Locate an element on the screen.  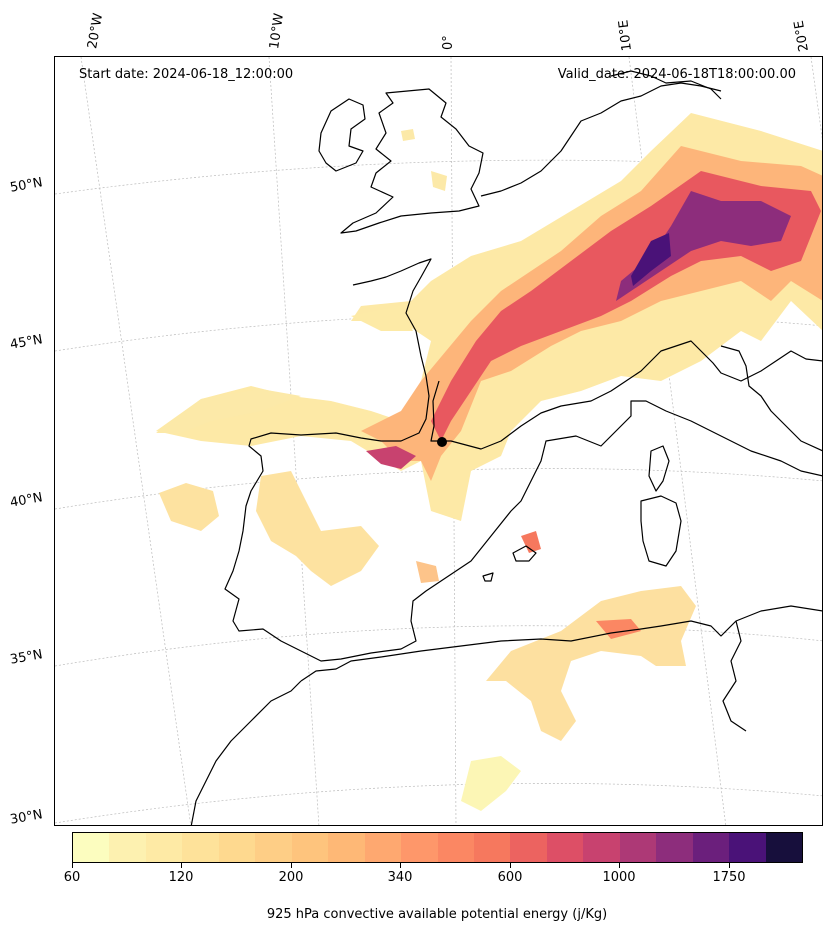
cape-north-africa is located at coordinates (591, 663).